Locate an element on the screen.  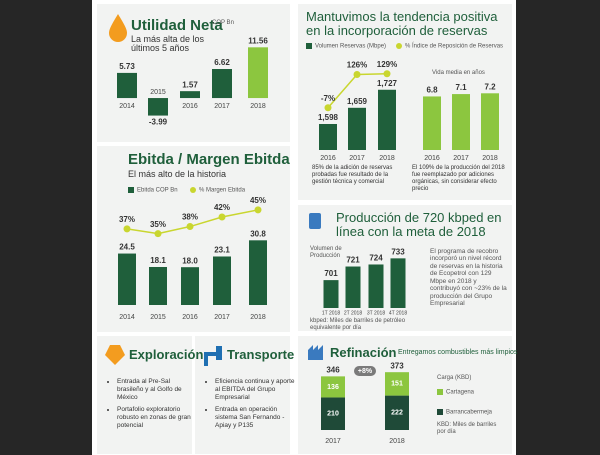
drop-icon is located at coordinates (118, 28).